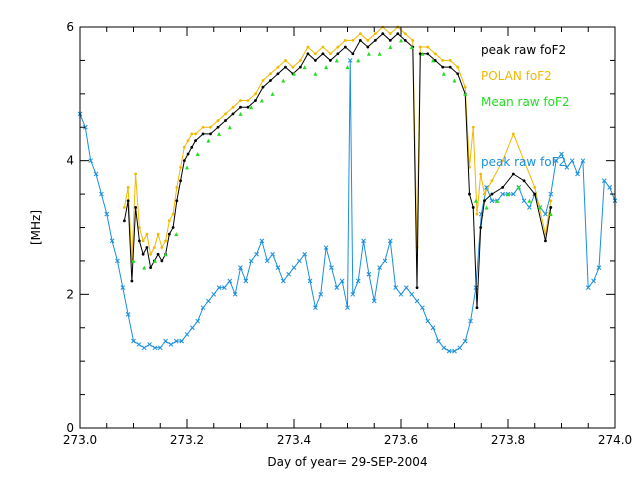 This screenshot has width=640, height=480. Describe the element at coordinates (36, 227) in the screenshot. I see `y-axis-label: [MHz]` at that location.